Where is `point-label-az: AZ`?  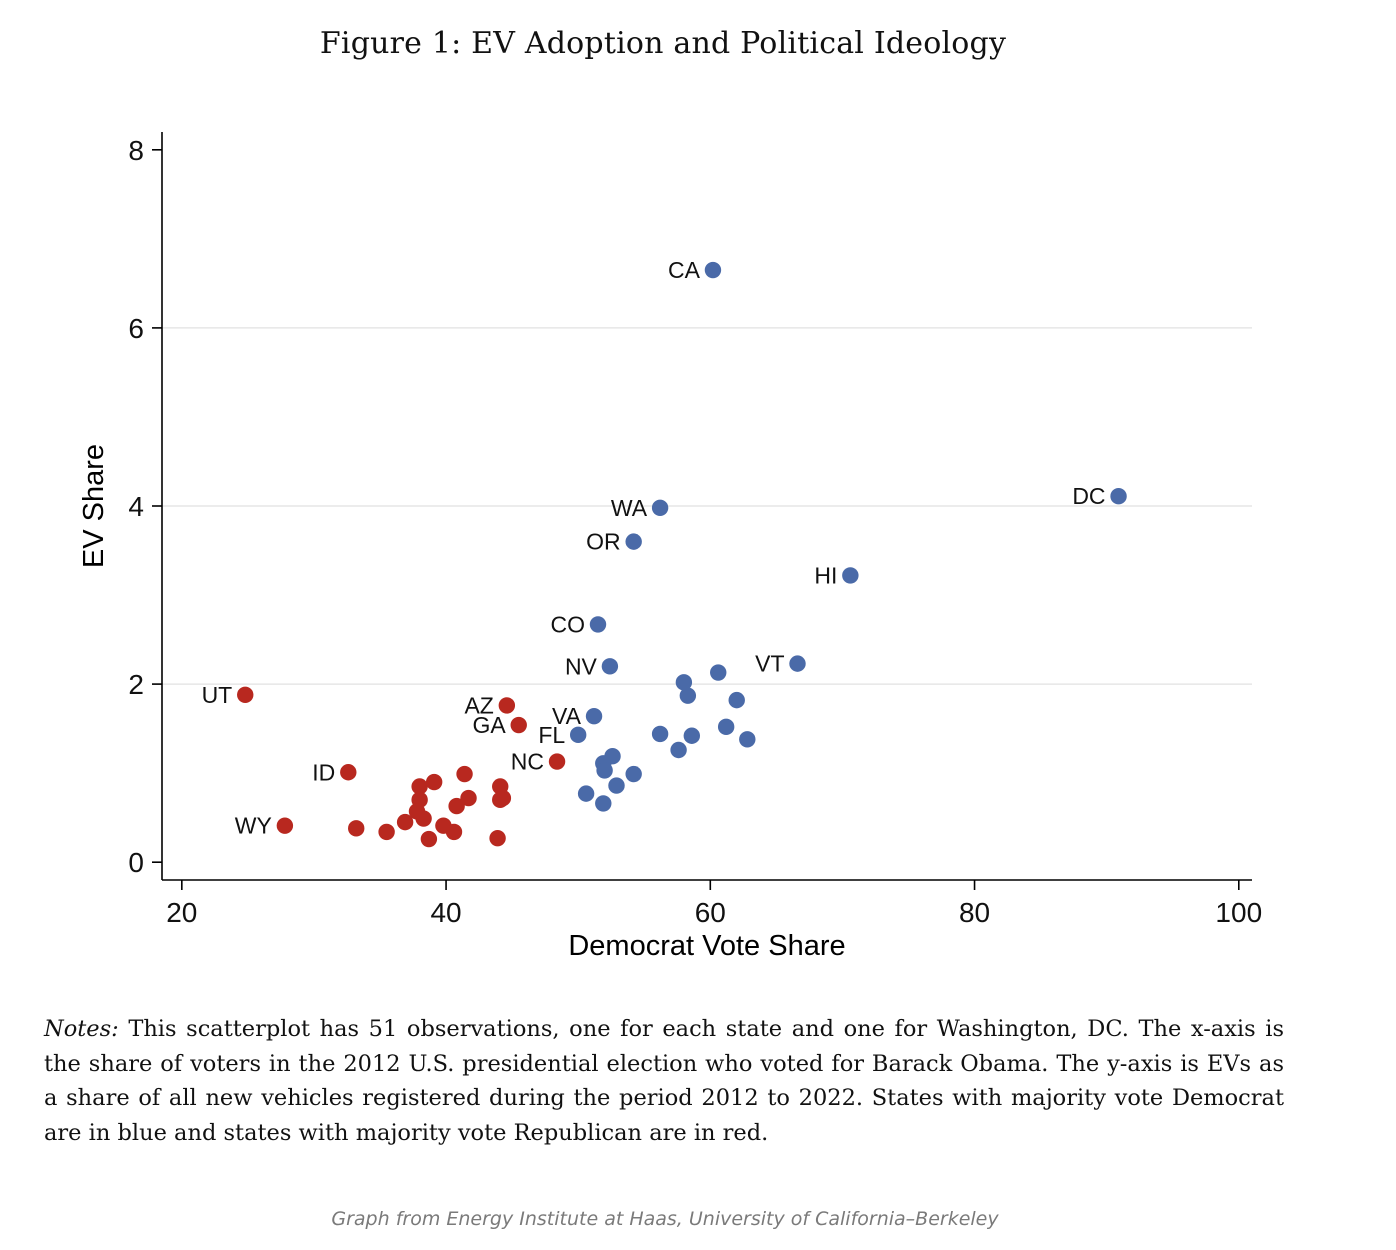
point-label-az: AZ is located at coordinates (478, 705).